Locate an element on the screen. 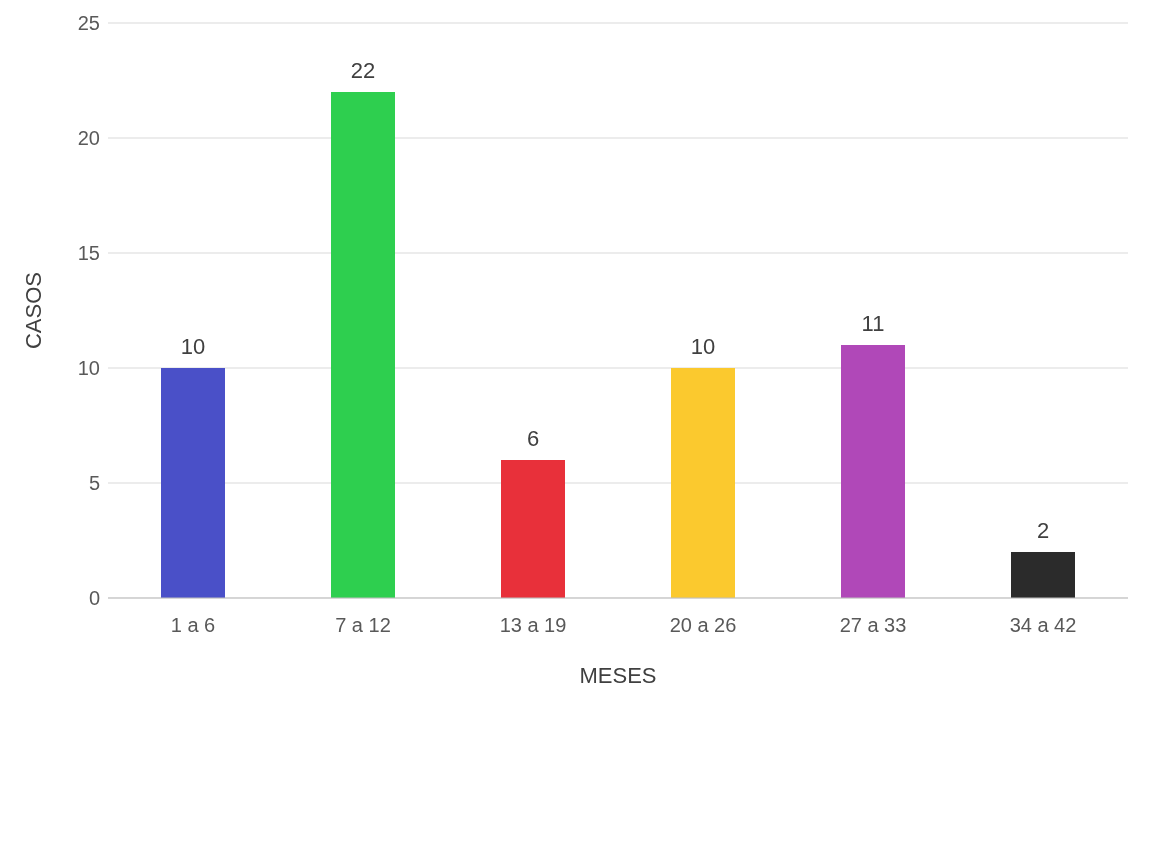  data-label: 22 is located at coordinates (363, 70).